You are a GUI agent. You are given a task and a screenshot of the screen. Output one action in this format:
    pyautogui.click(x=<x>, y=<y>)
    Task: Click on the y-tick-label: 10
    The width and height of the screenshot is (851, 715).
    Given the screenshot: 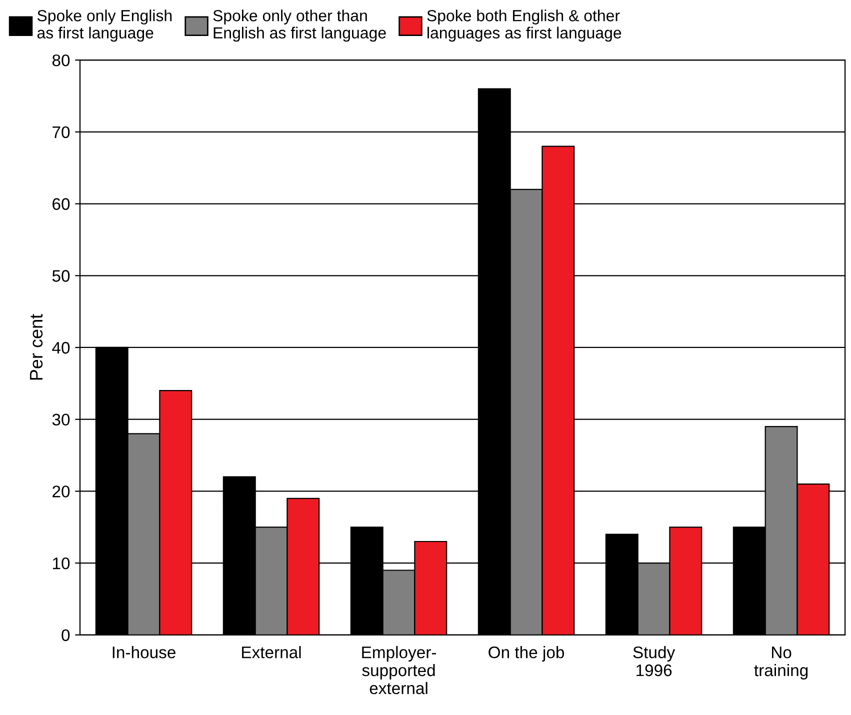 What is the action you would take?
    pyautogui.click(x=61, y=563)
    